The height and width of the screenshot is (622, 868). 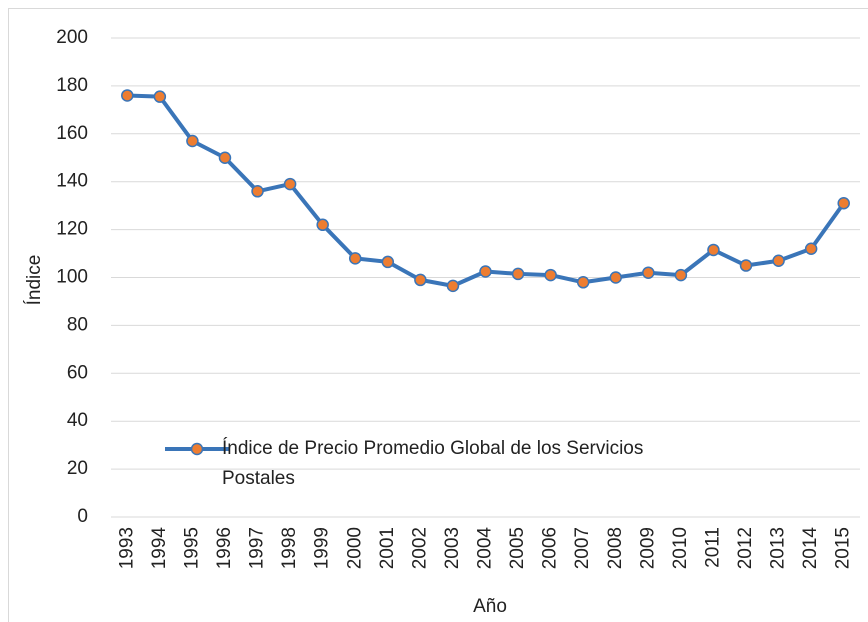 I want to click on x-tick-label: 2003, so click(x=452, y=548).